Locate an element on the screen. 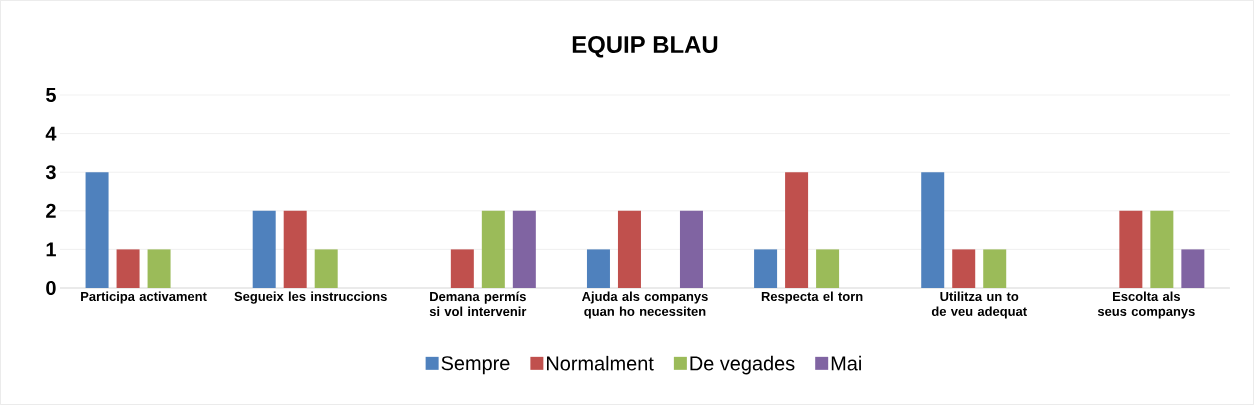  legend-label: Sempre is located at coordinates (475, 365).